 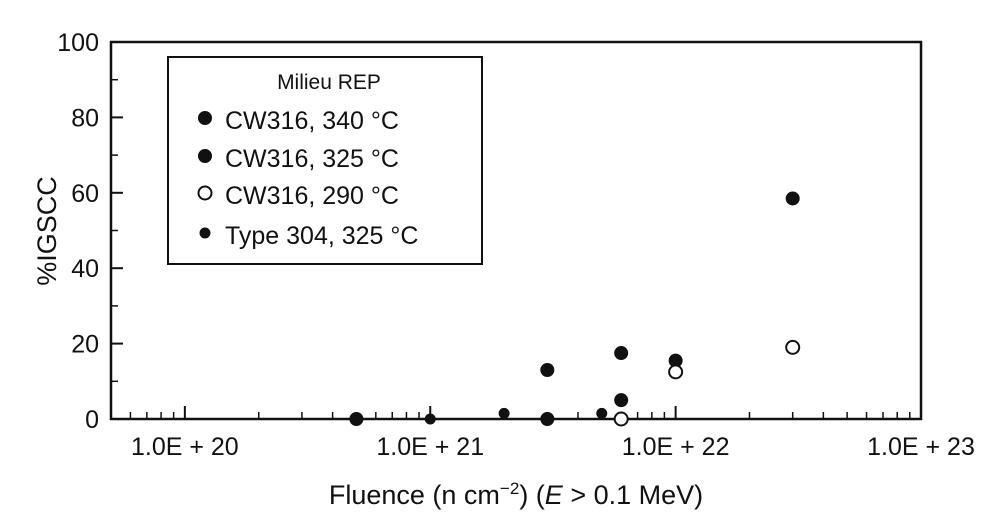 What do you see at coordinates (312, 159) in the screenshot?
I see `legend-label: CW316, 325 °C` at bounding box center [312, 159].